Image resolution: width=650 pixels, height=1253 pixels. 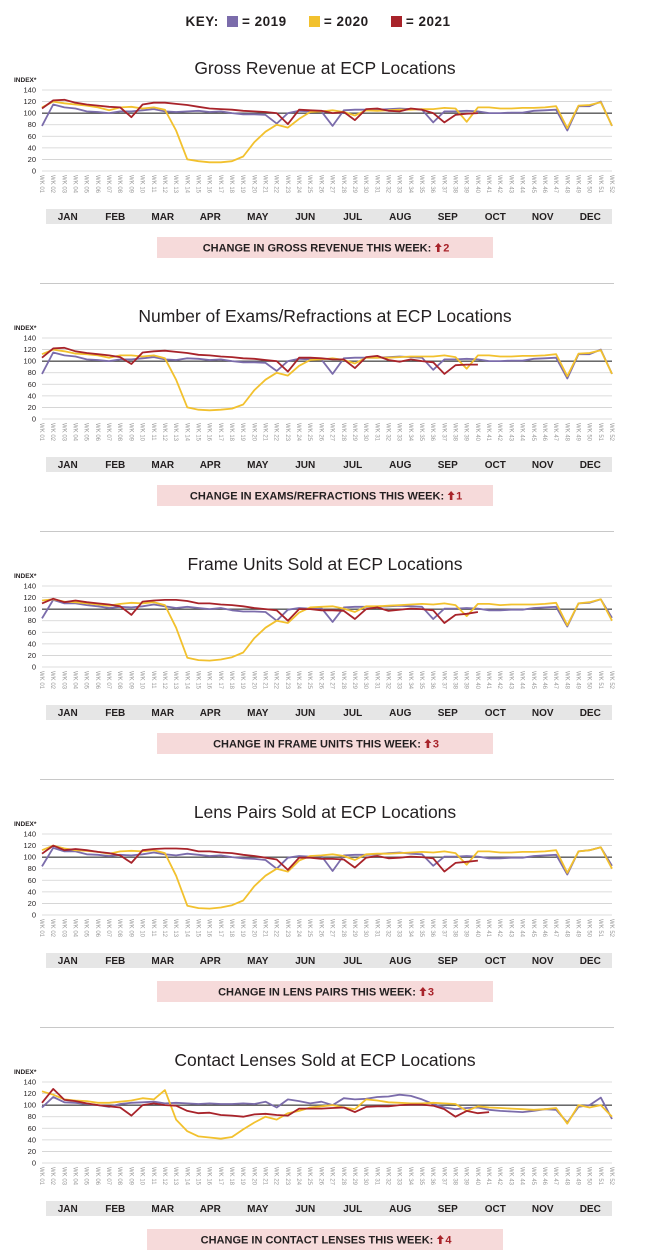 What do you see at coordinates (86, 184) in the screenshot?
I see `week-tick-label: WK 05` at bounding box center [86, 184].